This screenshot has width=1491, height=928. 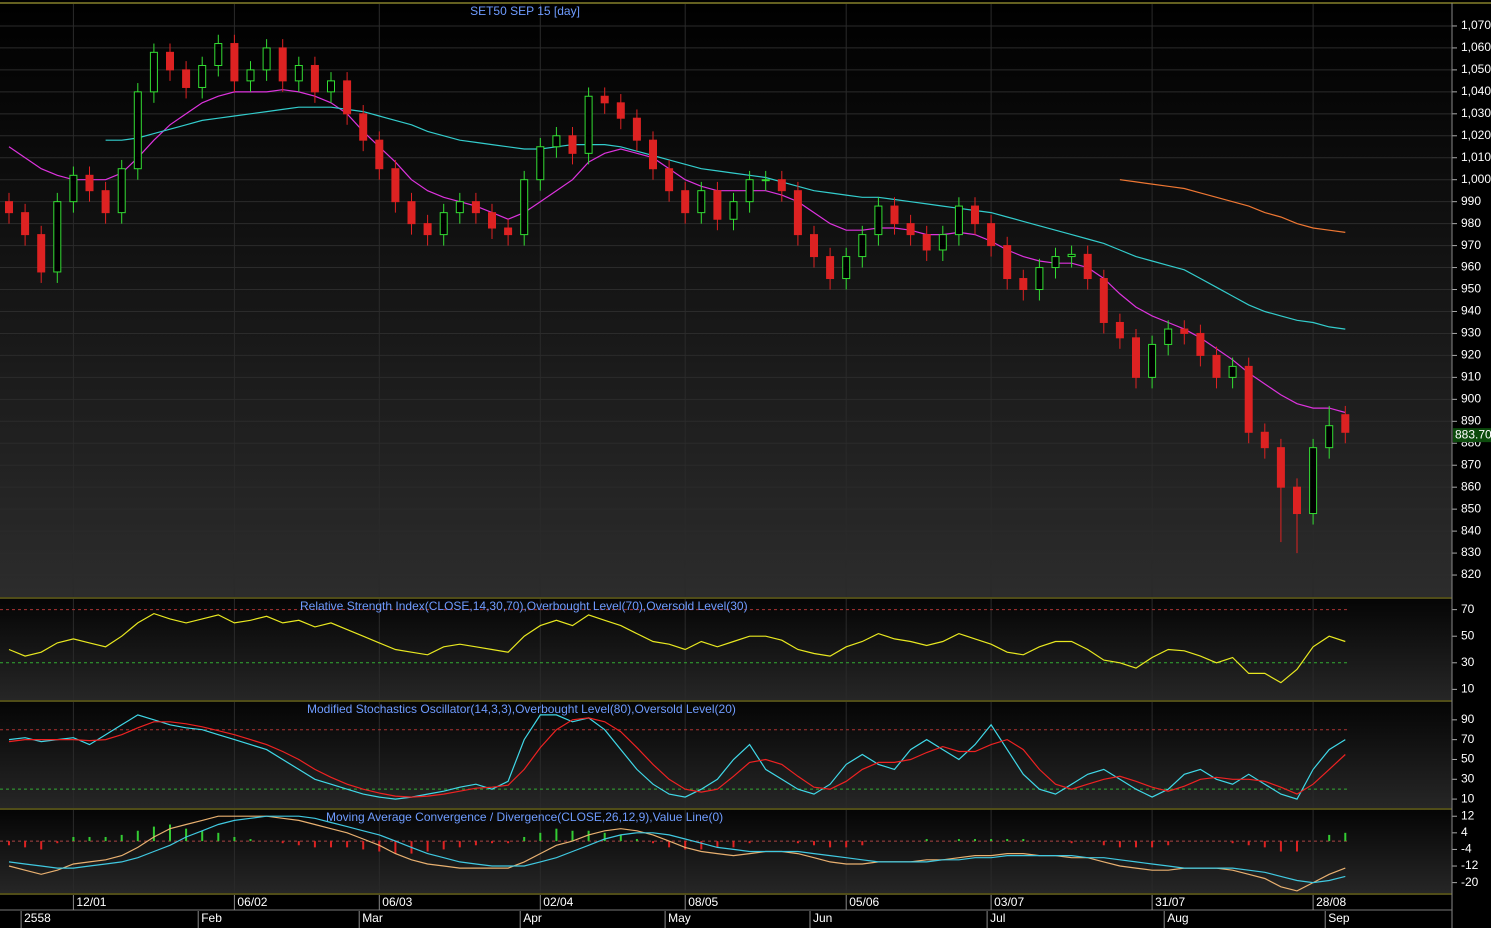 What do you see at coordinates (1471, 464) in the screenshot?
I see `y-tick-label: 870` at bounding box center [1471, 464].